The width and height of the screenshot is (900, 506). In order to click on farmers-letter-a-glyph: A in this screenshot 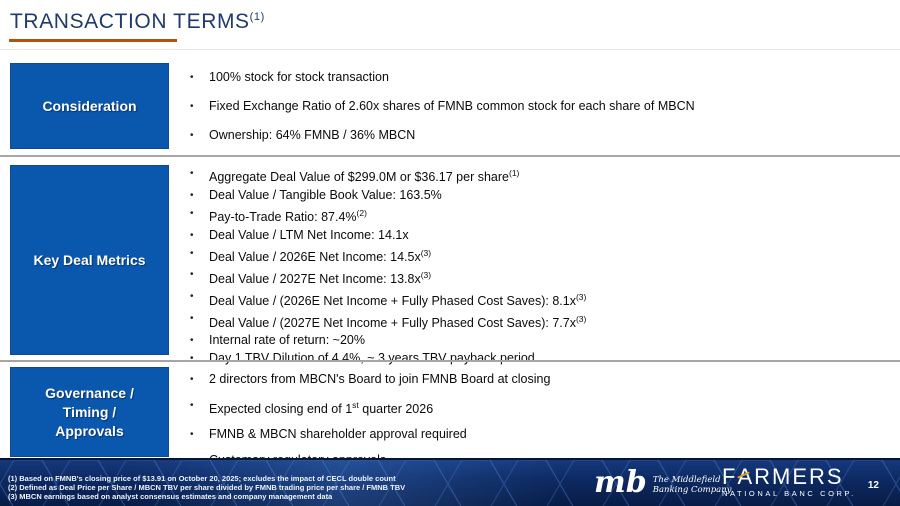, I will do `click(746, 476)`.